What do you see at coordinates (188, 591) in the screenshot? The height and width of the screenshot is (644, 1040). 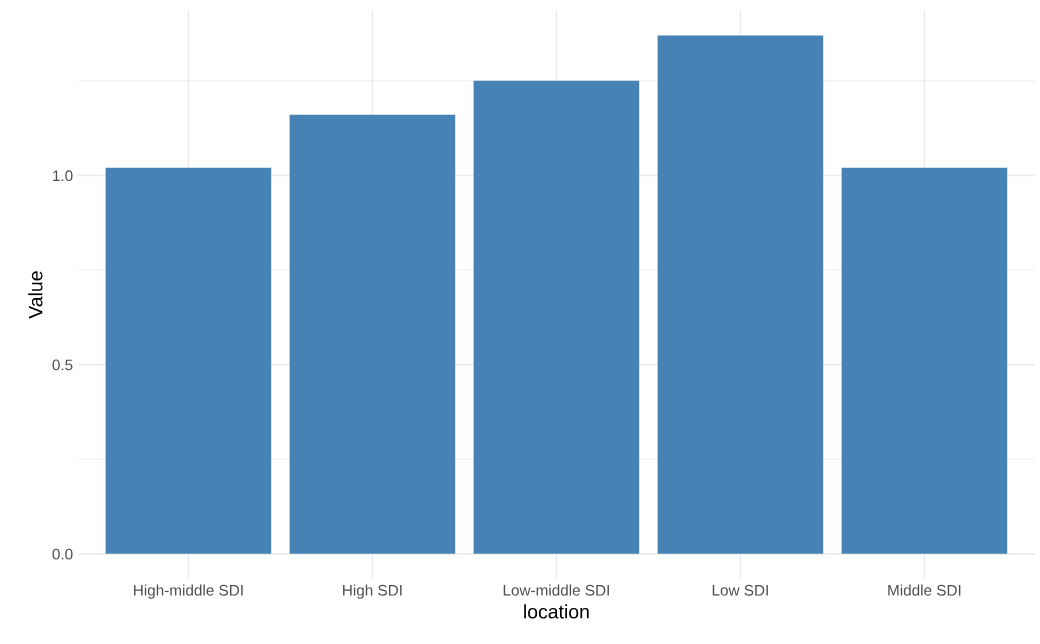 I see `x-tick-label: High-middle SDI` at bounding box center [188, 591].